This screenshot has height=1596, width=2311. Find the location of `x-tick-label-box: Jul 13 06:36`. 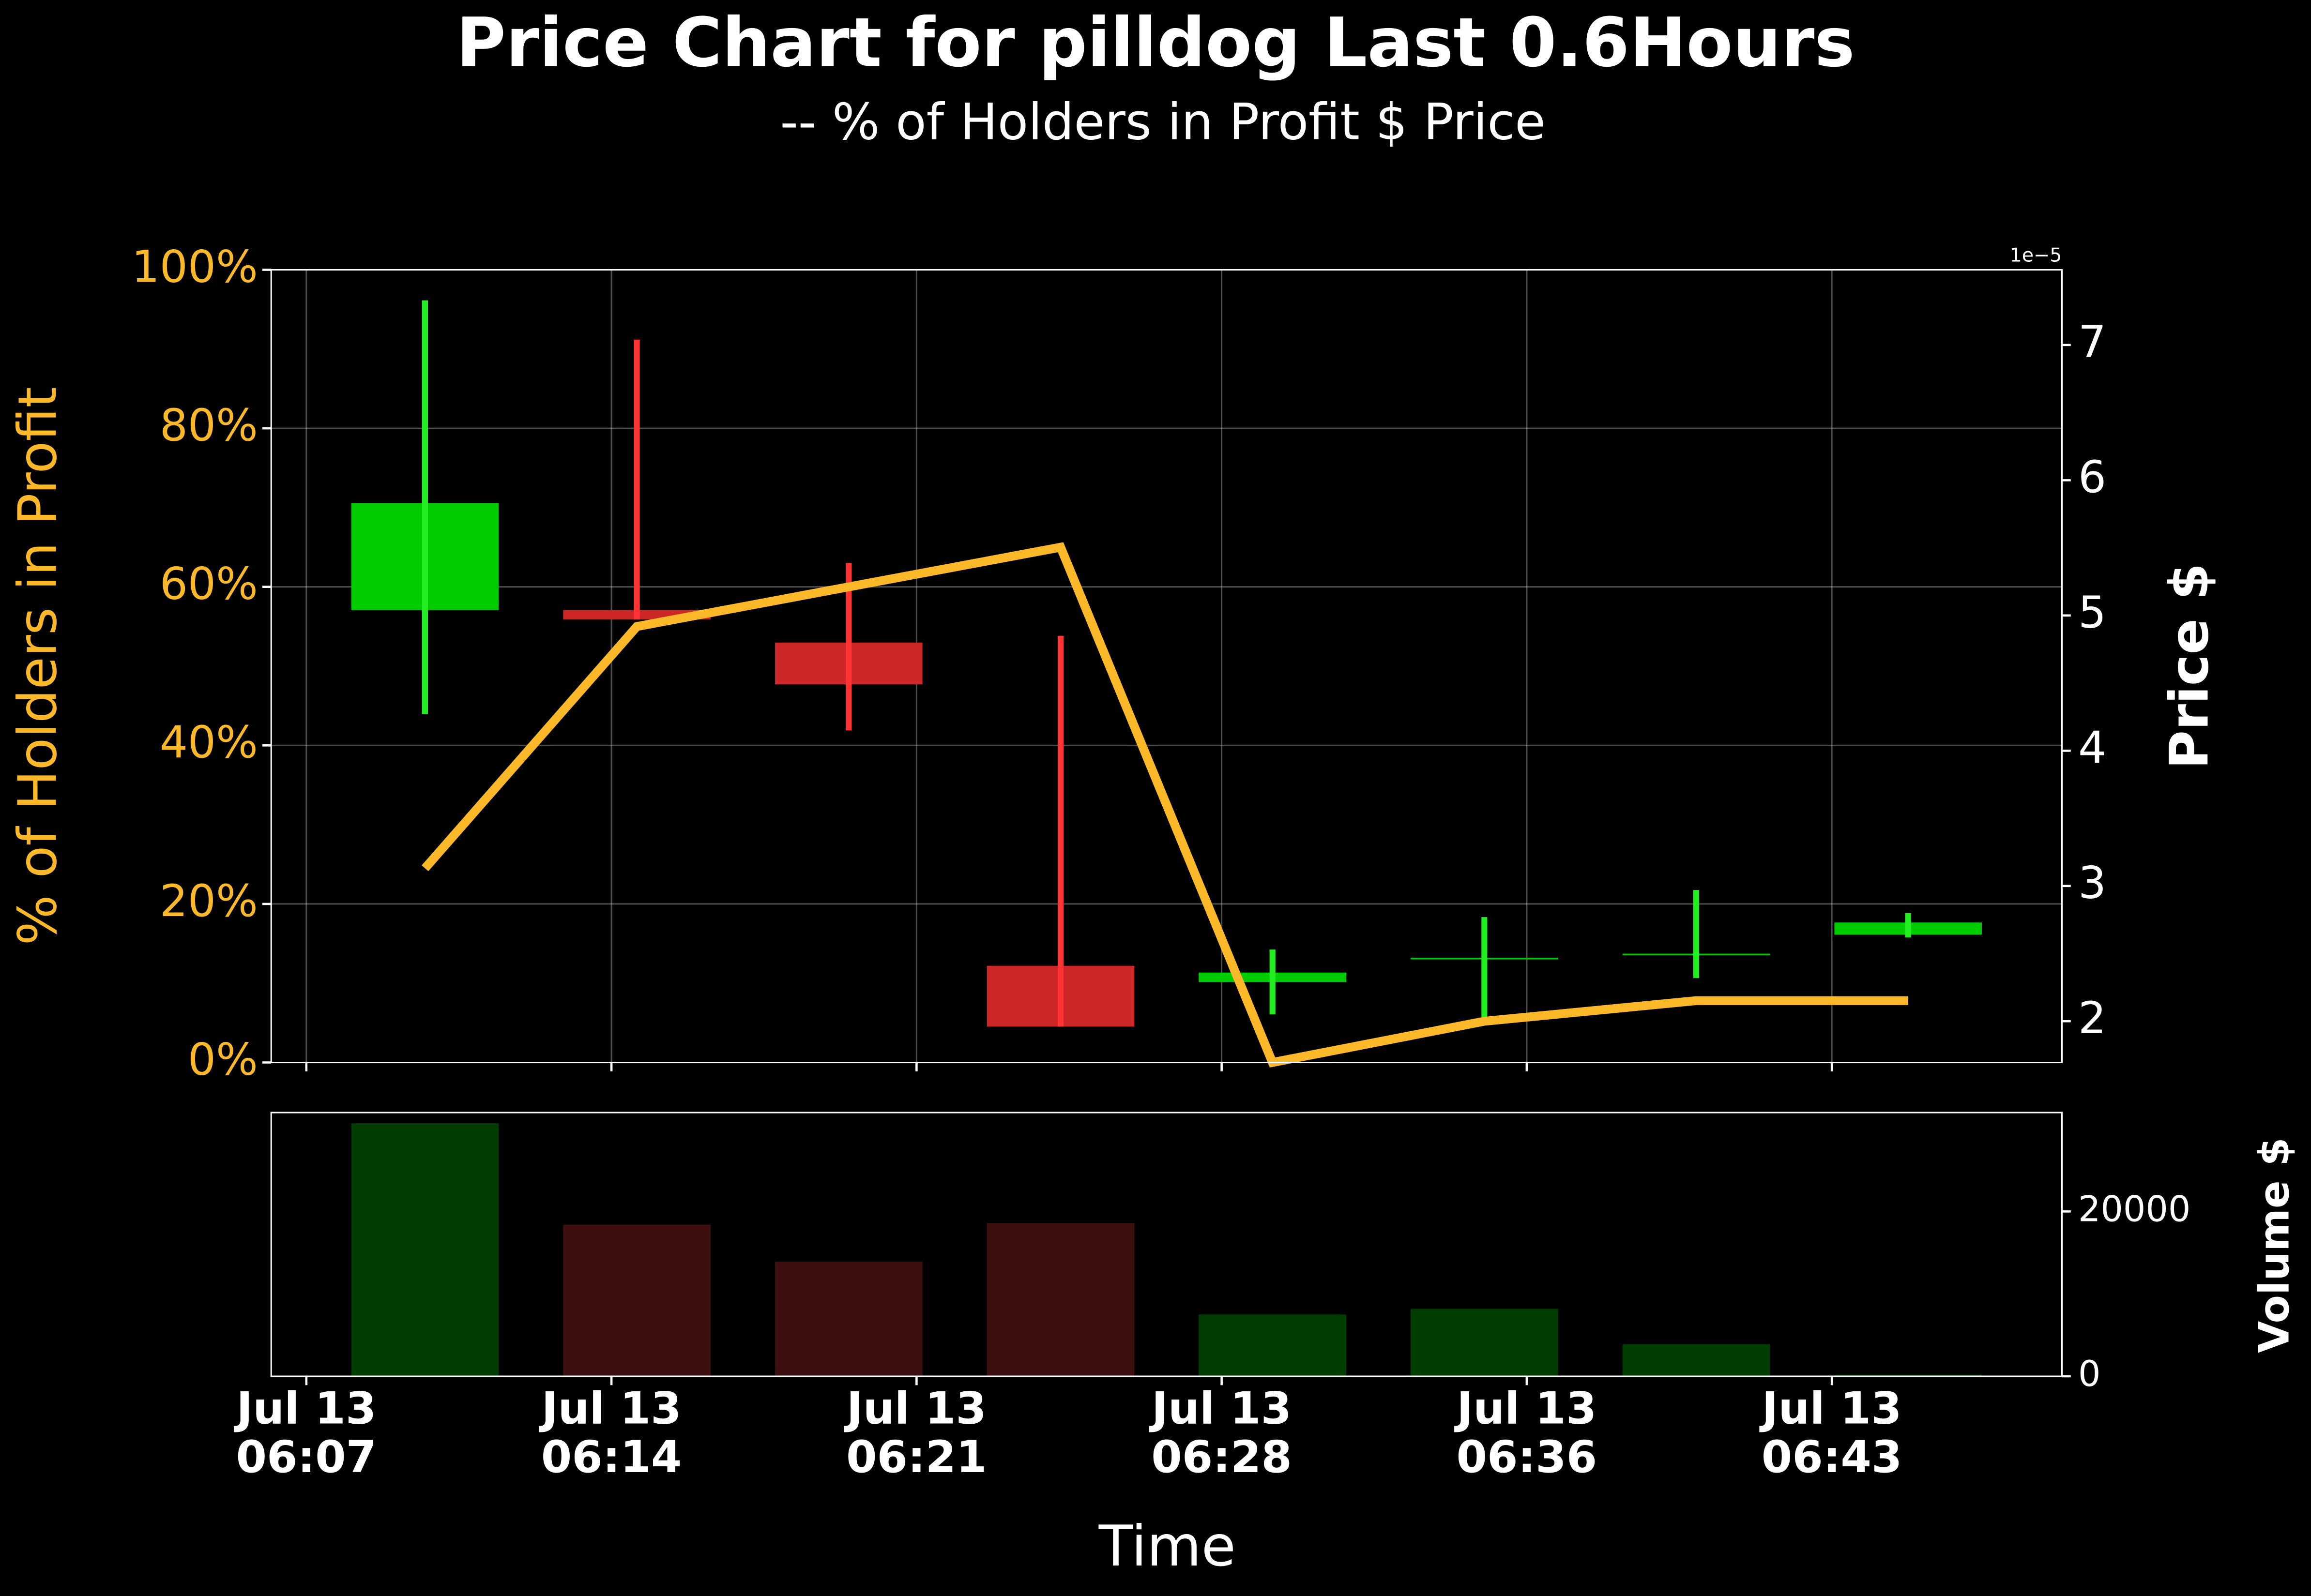

x-tick-label-box: Jul 13 06:36 is located at coordinates (1526, 1434).